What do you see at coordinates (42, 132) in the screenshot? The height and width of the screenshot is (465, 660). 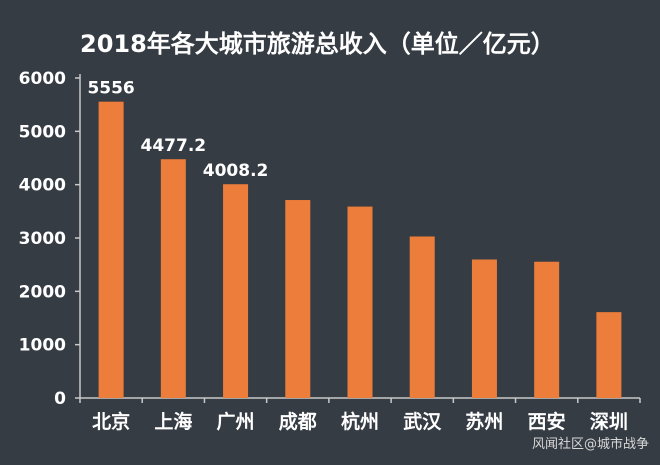 I see `y-tick-label: 5000` at bounding box center [42, 132].